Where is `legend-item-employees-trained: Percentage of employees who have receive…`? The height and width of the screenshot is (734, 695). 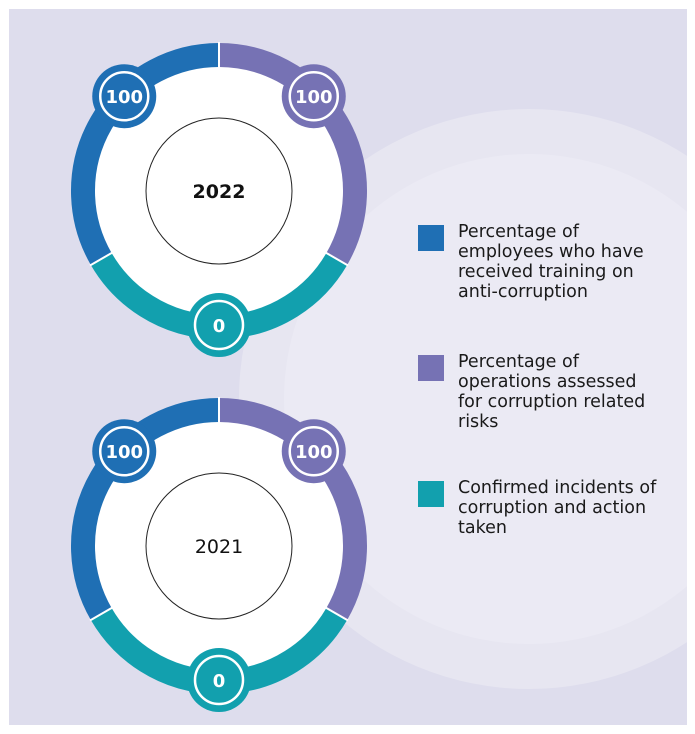
legend-item-employees-trained: Percentage of employees who have receive… is located at coordinates (538, 262).